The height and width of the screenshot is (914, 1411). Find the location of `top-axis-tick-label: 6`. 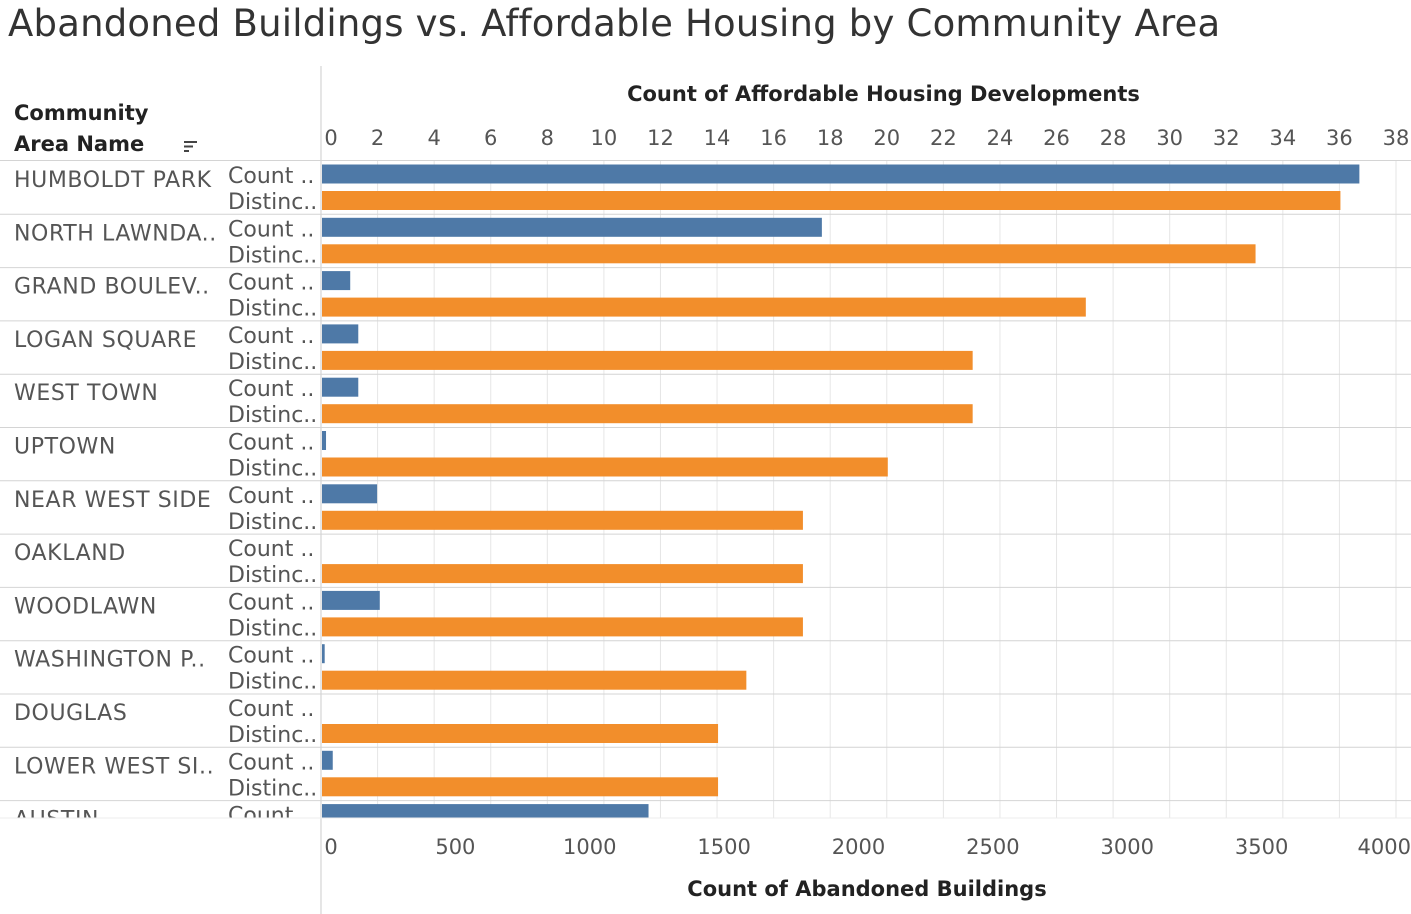

top-axis-tick-label: 6 is located at coordinates (490, 138).